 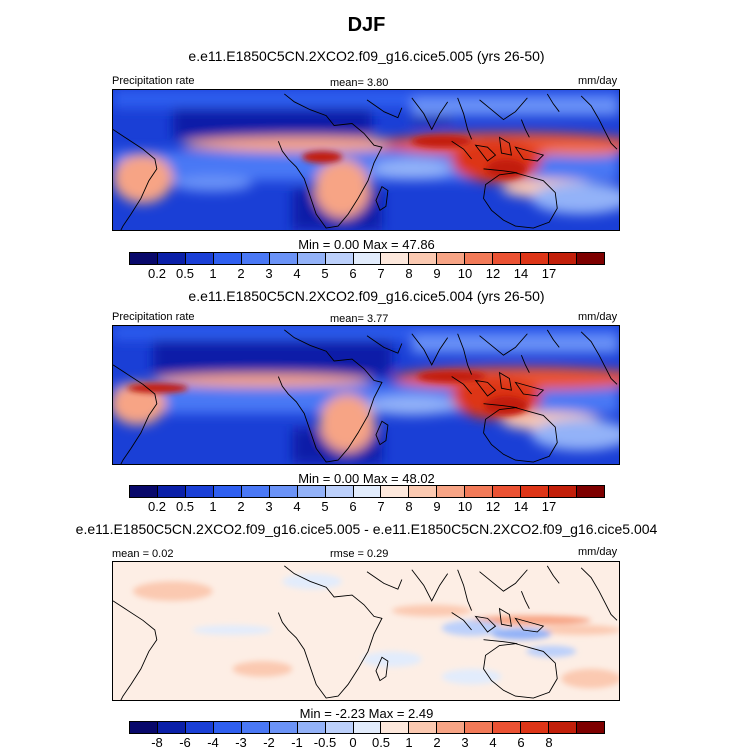 What do you see at coordinates (157, 742) in the screenshot?
I see `colorbar-tick-label: -8` at bounding box center [157, 742].